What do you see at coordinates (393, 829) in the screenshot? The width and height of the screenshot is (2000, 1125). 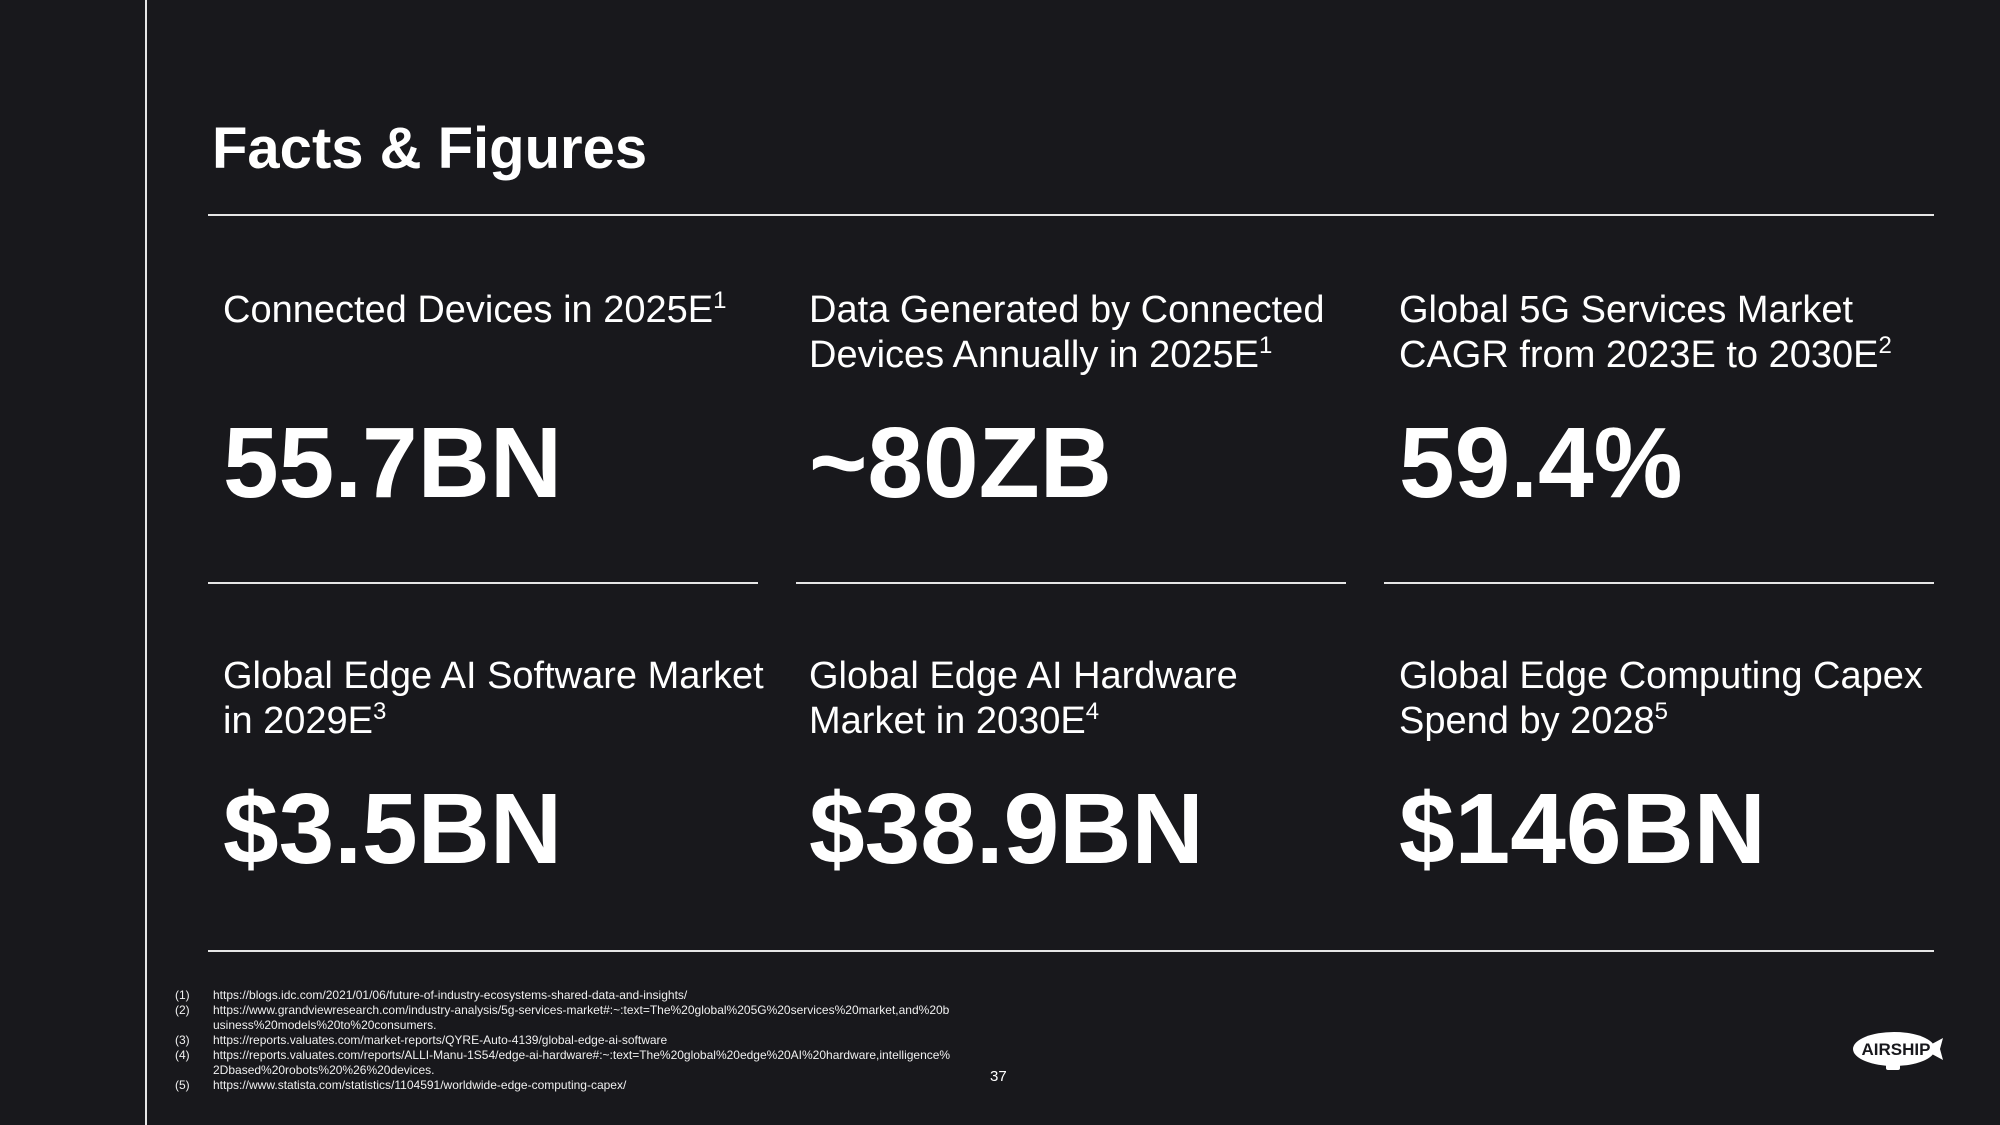 I see `stat-value: $3.5BN` at bounding box center [393, 829].